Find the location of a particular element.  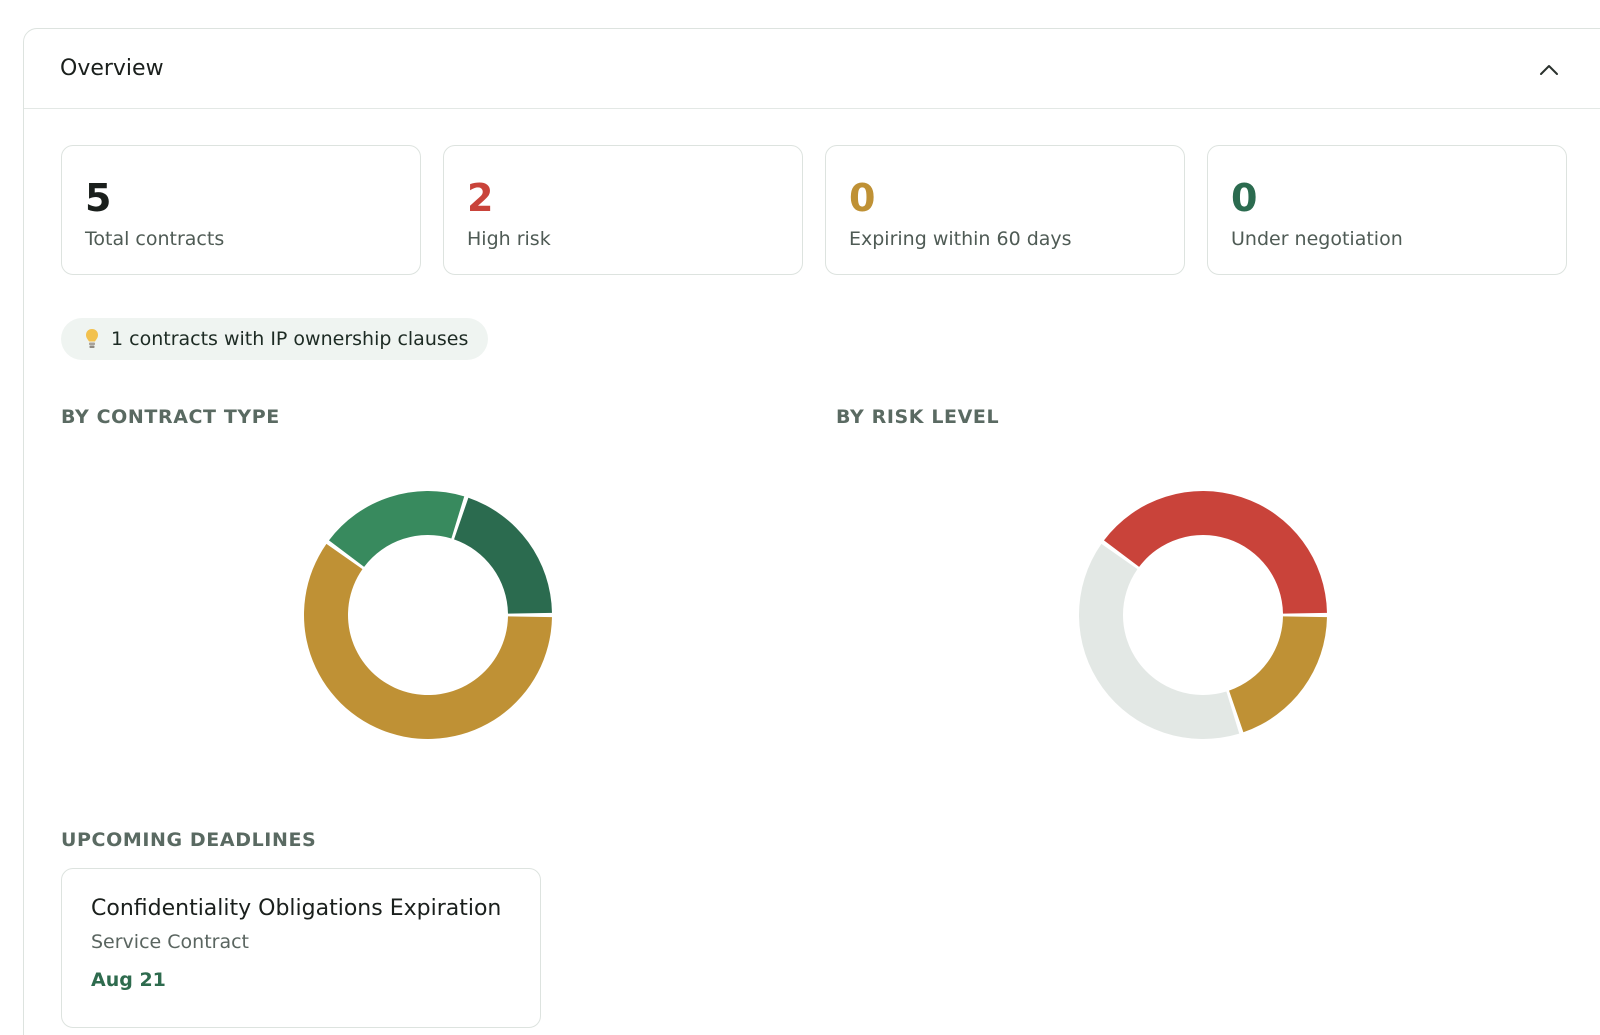

collapse-button is located at coordinates (1549, 70).